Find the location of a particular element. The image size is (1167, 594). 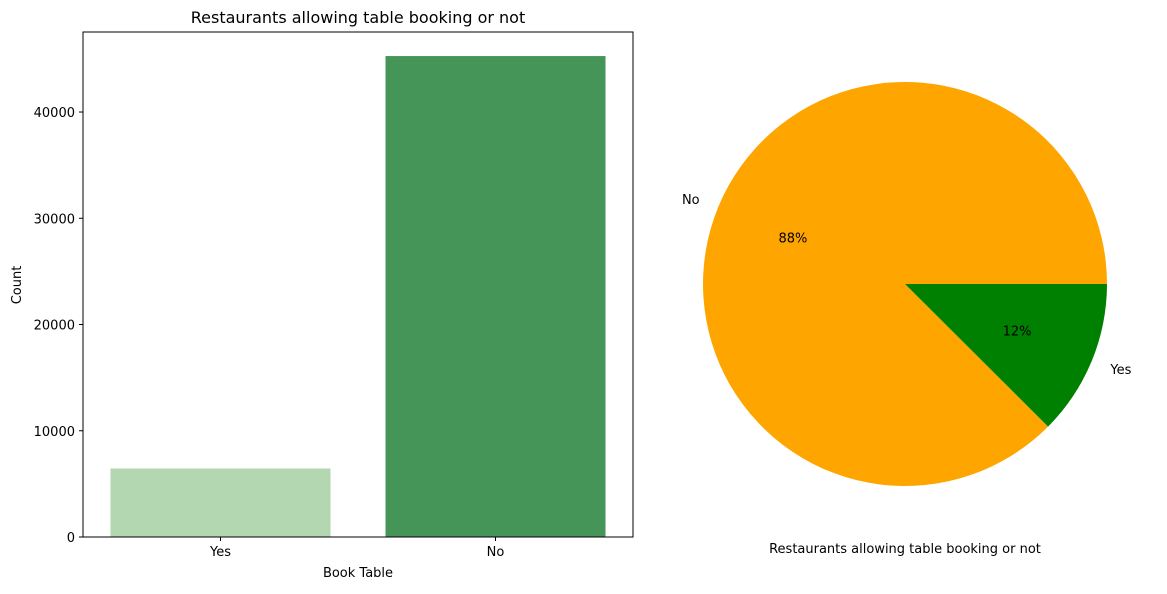

y-axis-ticks: 0 10000 20000 30000 40000 is located at coordinates (58, 326).